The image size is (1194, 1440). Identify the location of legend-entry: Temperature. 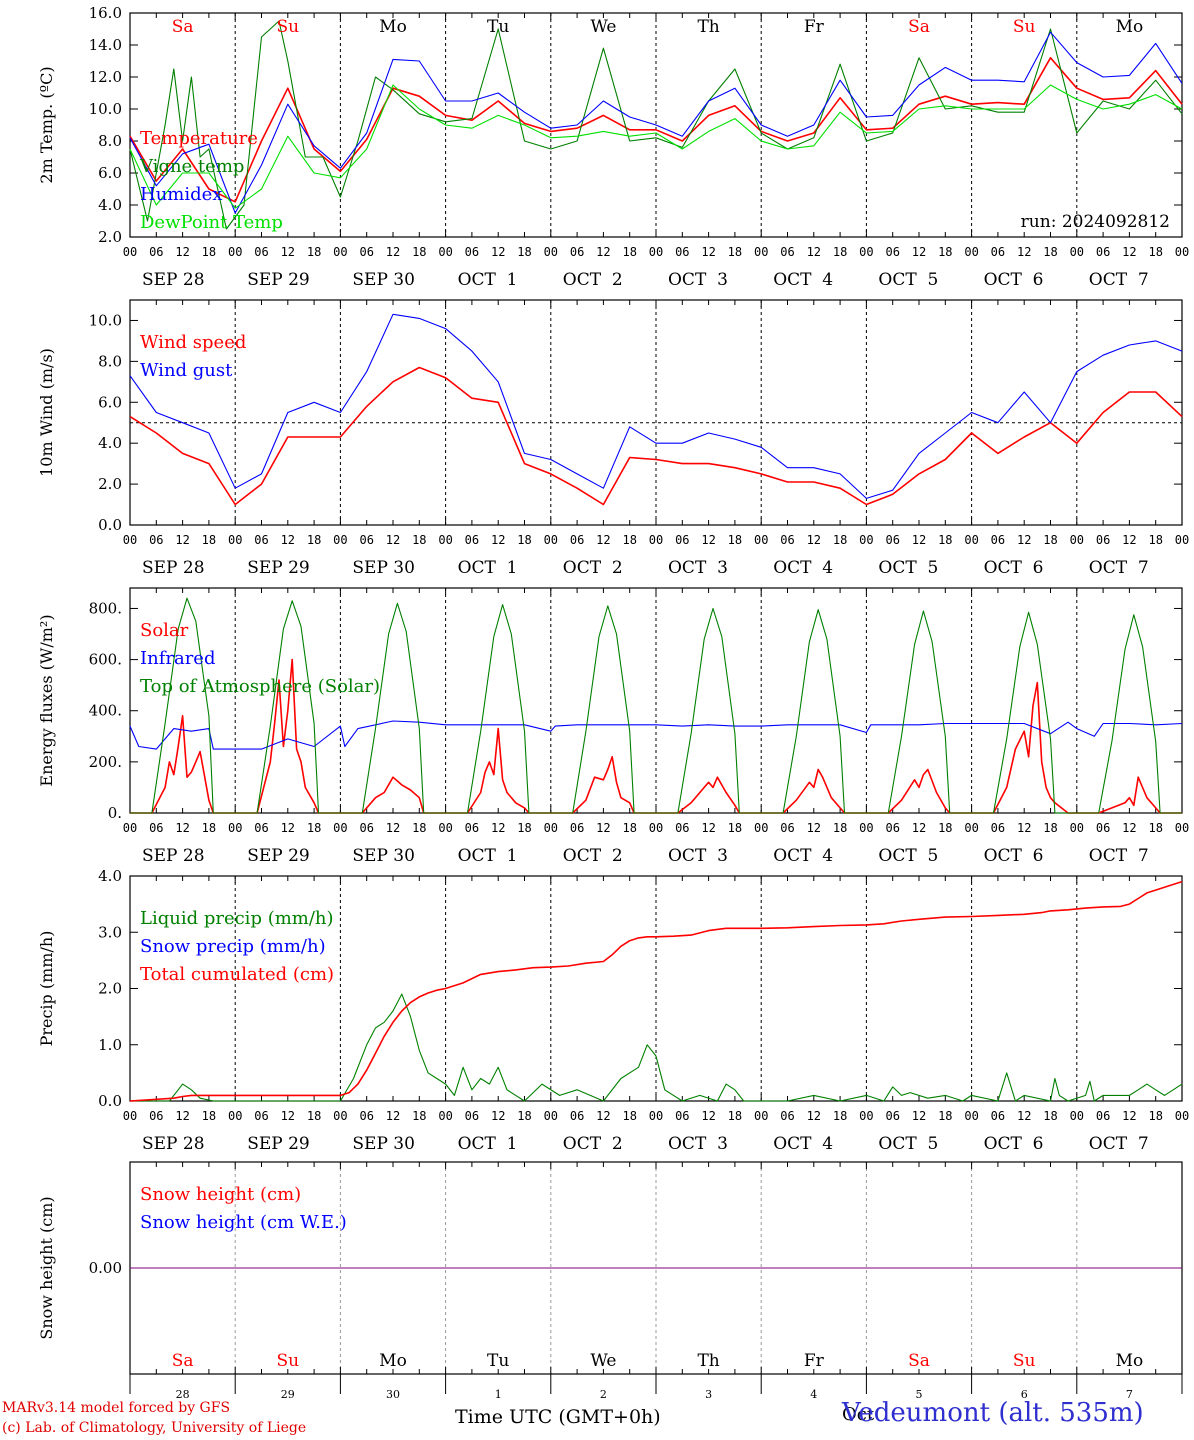
(199, 138).